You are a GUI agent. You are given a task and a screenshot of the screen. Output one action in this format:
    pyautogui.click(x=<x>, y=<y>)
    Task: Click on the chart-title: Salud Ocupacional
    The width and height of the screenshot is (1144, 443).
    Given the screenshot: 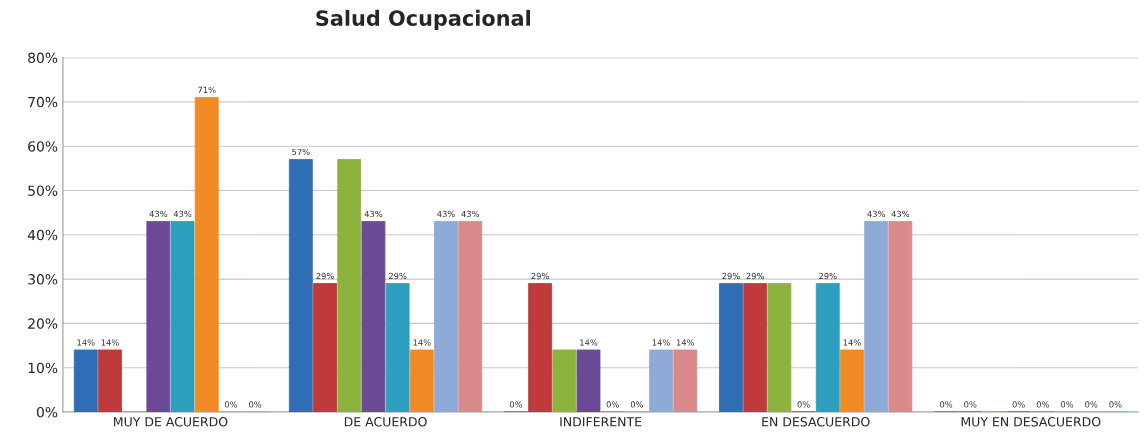 What is the action you would take?
    pyautogui.click(x=423, y=20)
    